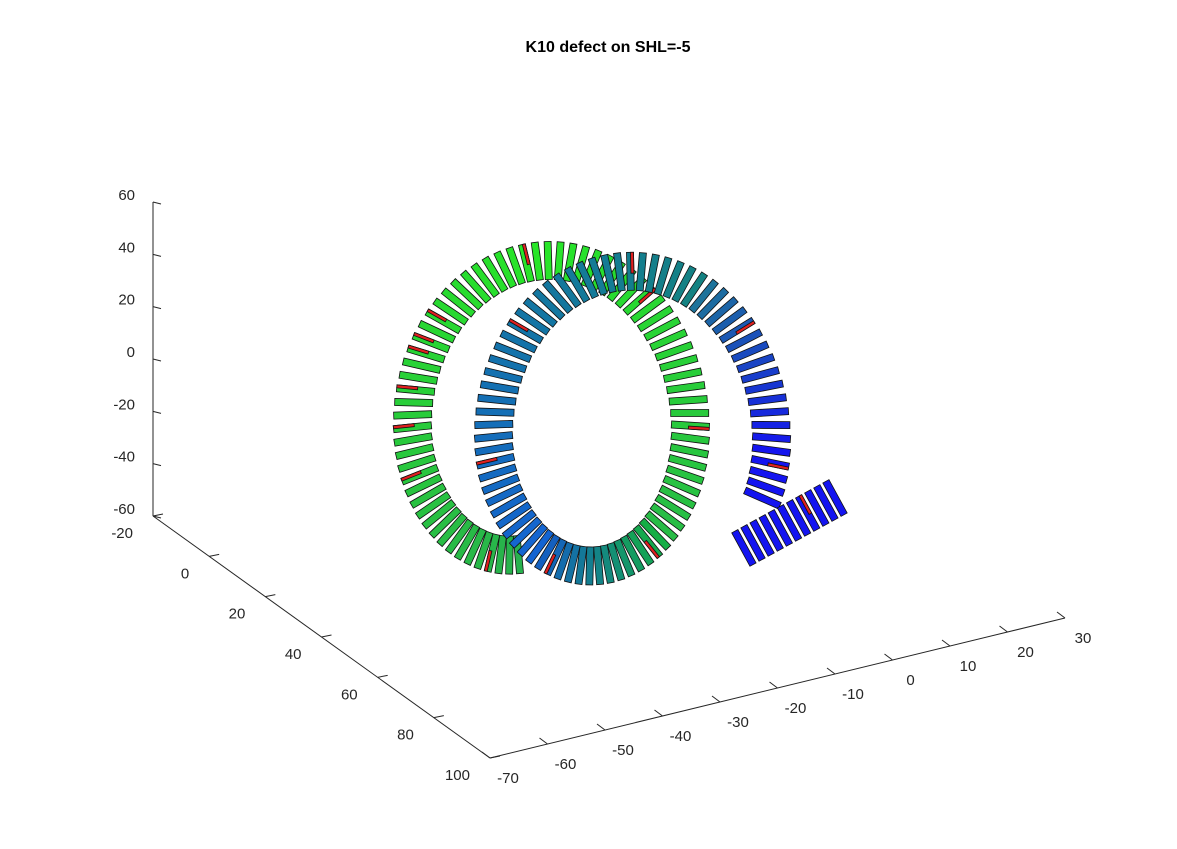 The height and width of the screenshot is (849, 1177). I want to click on y-tick-label: 80, so click(405, 735).